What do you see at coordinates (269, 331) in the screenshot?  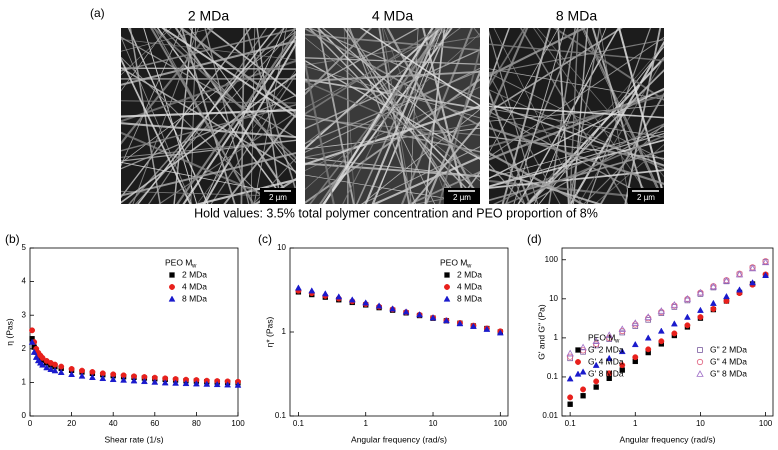 I see `y-axis-title: η* (Pas)` at bounding box center [269, 331].